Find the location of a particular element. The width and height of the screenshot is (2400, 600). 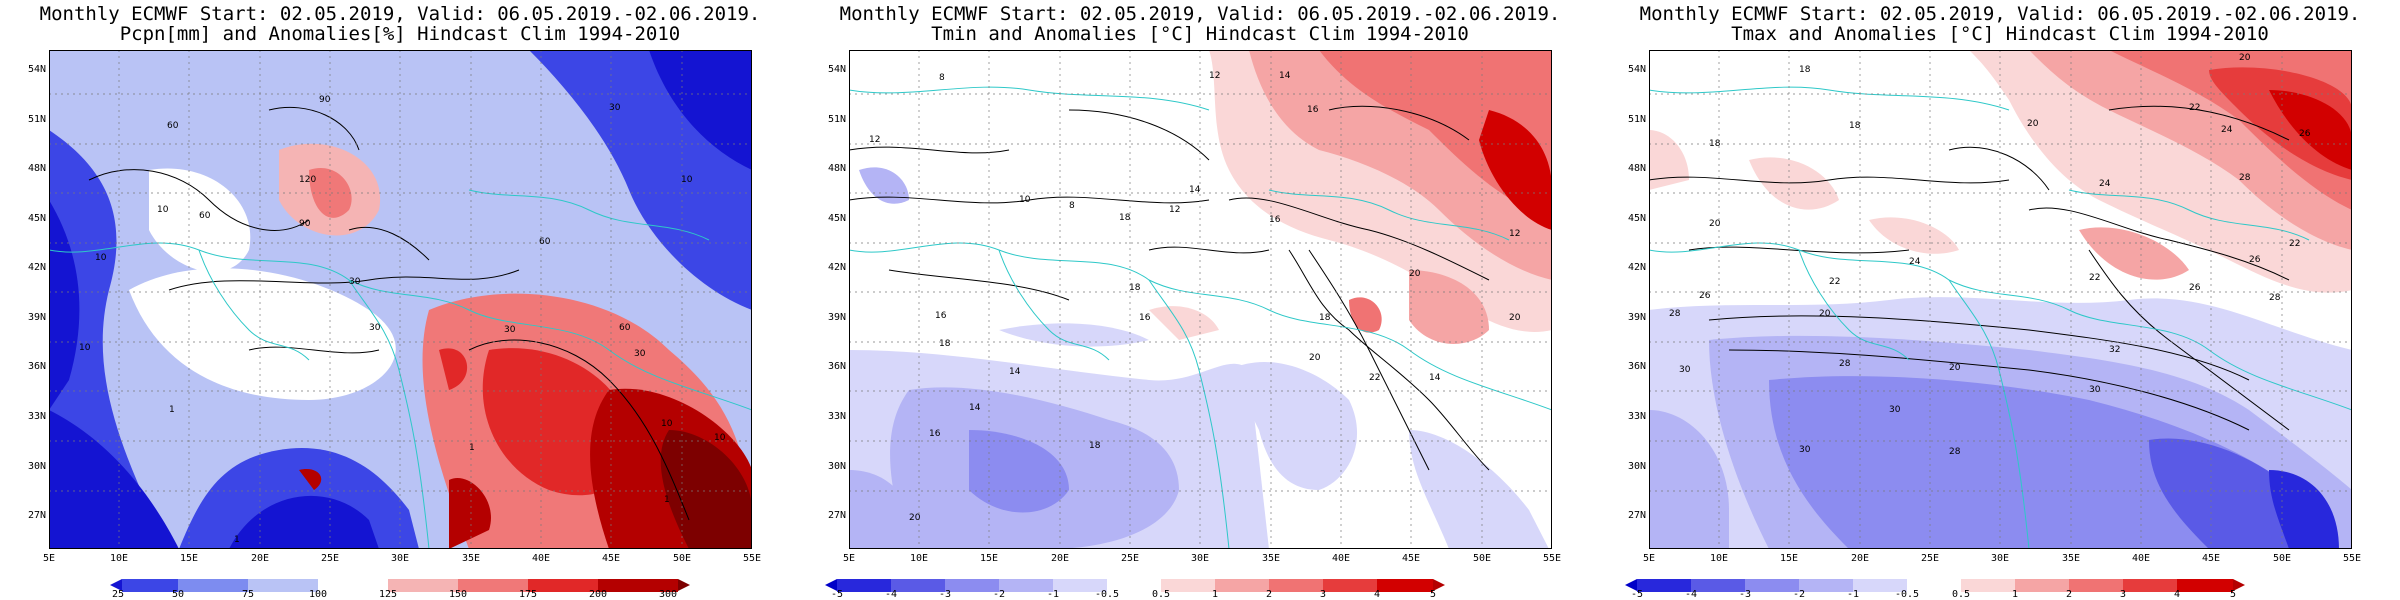

lon-label: 5E is located at coordinates (1649, 558).